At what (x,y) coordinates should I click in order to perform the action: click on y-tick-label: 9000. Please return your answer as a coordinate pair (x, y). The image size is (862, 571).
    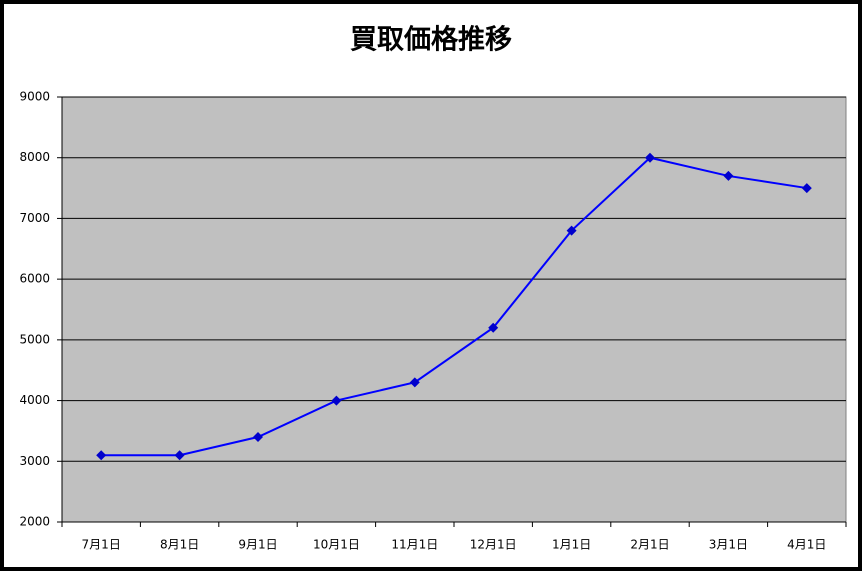
    Looking at the image, I should click on (34, 97).